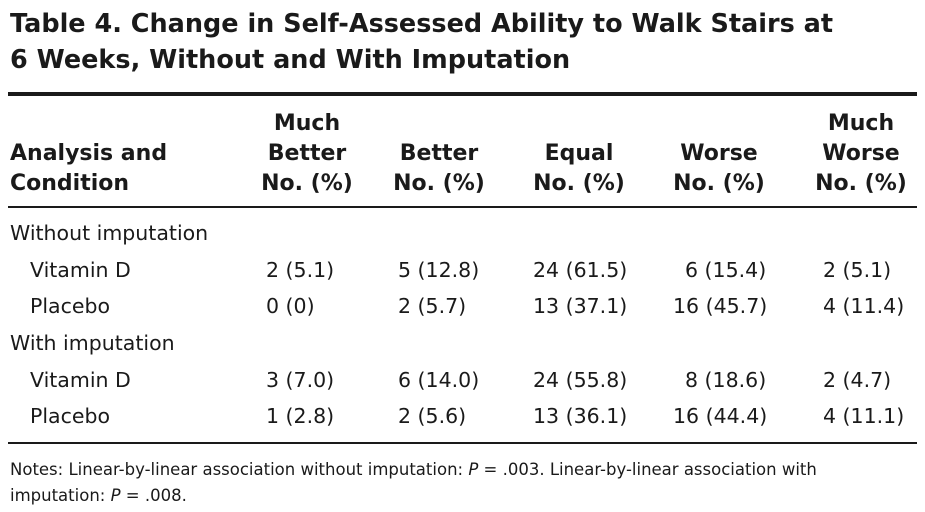 The image size is (925, 512). What do you see at coordinates (580, 270) in the screenshot?
I see `cell-equal: 24 (61.5)` at bounding box center [580, 270].